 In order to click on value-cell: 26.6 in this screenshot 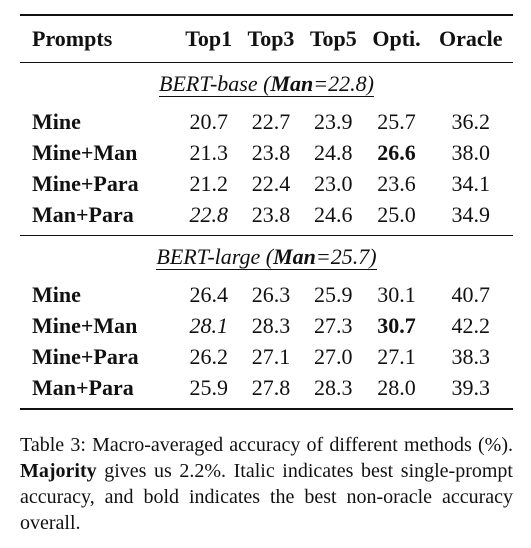, I will do `click(396, 152)`.